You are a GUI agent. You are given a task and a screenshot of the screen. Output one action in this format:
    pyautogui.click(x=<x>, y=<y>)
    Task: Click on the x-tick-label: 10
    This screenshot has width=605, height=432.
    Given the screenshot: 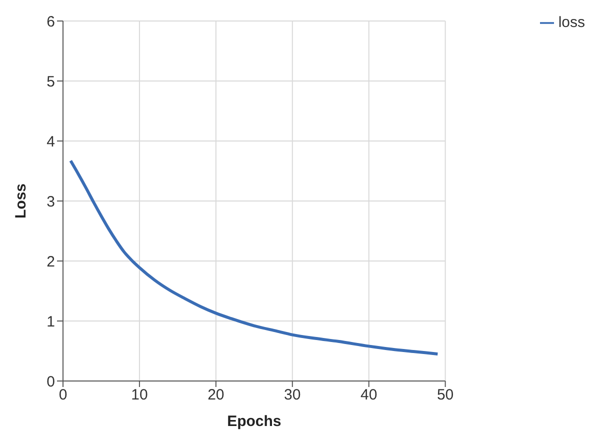 What is the action you would take?
    pyautogui.click(x=139, y=395)
    